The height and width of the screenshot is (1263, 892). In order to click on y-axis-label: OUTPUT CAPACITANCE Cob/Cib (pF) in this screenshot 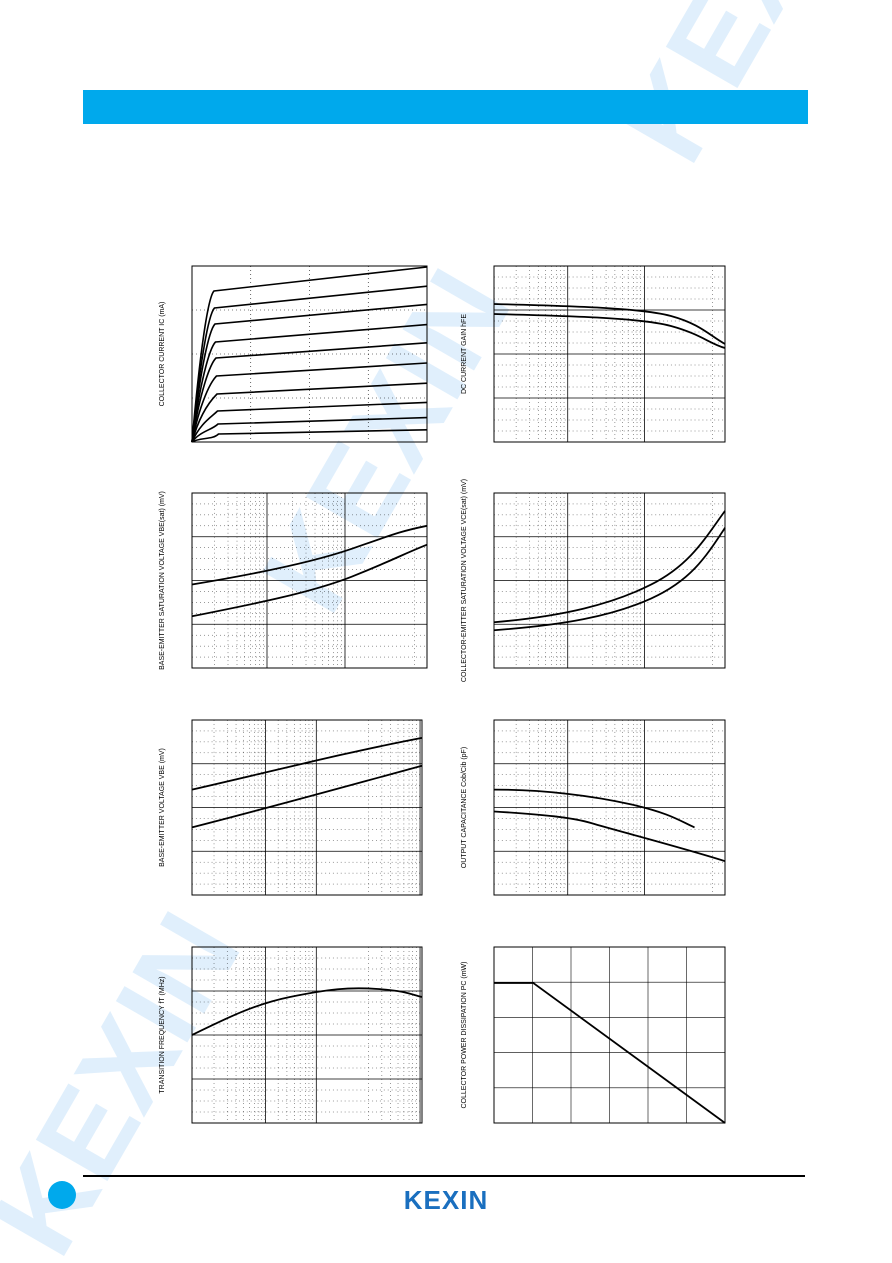, I will do `click(464, 807)`.